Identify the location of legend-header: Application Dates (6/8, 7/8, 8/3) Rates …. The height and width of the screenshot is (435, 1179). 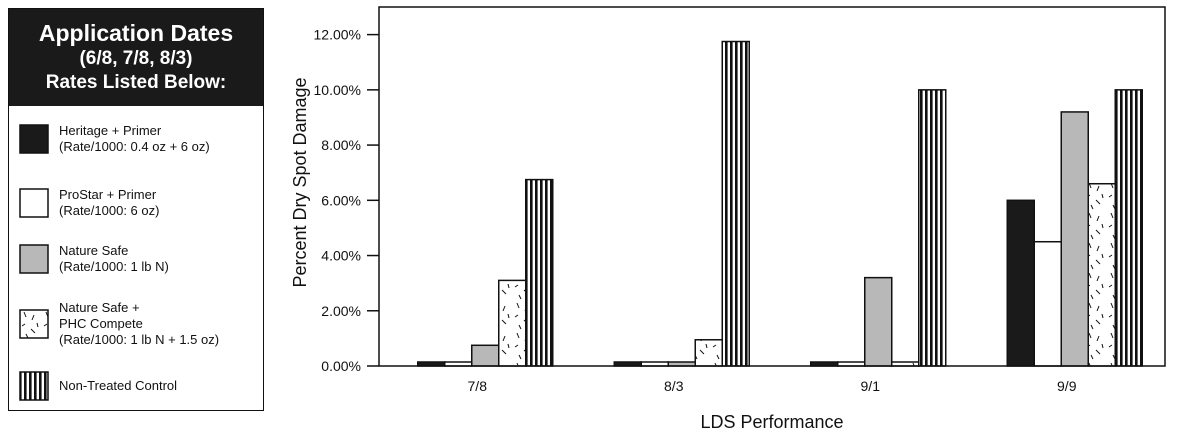
(136, 57).